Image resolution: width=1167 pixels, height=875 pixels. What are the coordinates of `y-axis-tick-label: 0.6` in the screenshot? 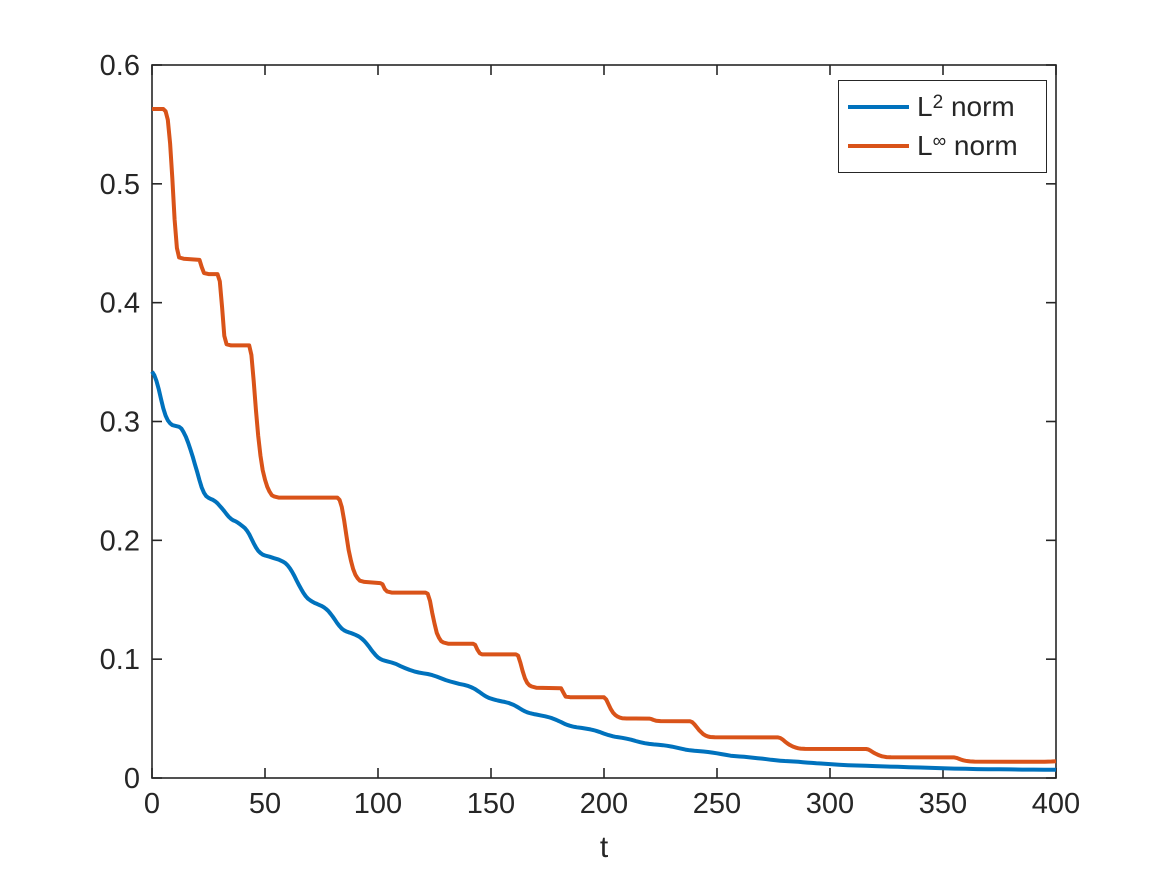 It's located at (120, 66).